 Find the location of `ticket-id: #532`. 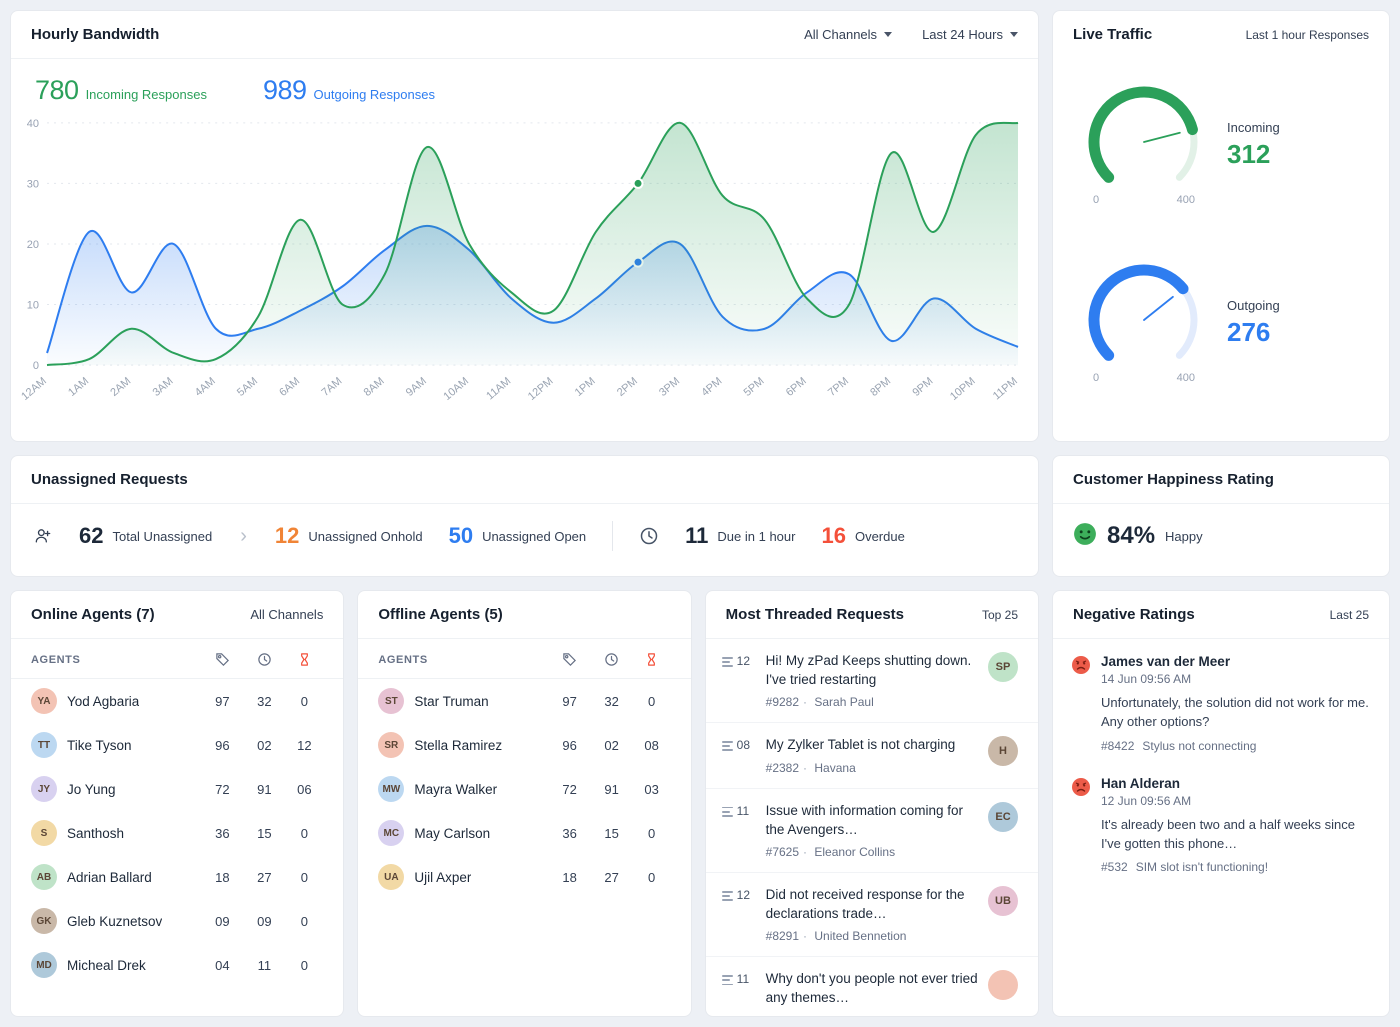

ticket-id: #532 is located at coordinates (1114, 867).